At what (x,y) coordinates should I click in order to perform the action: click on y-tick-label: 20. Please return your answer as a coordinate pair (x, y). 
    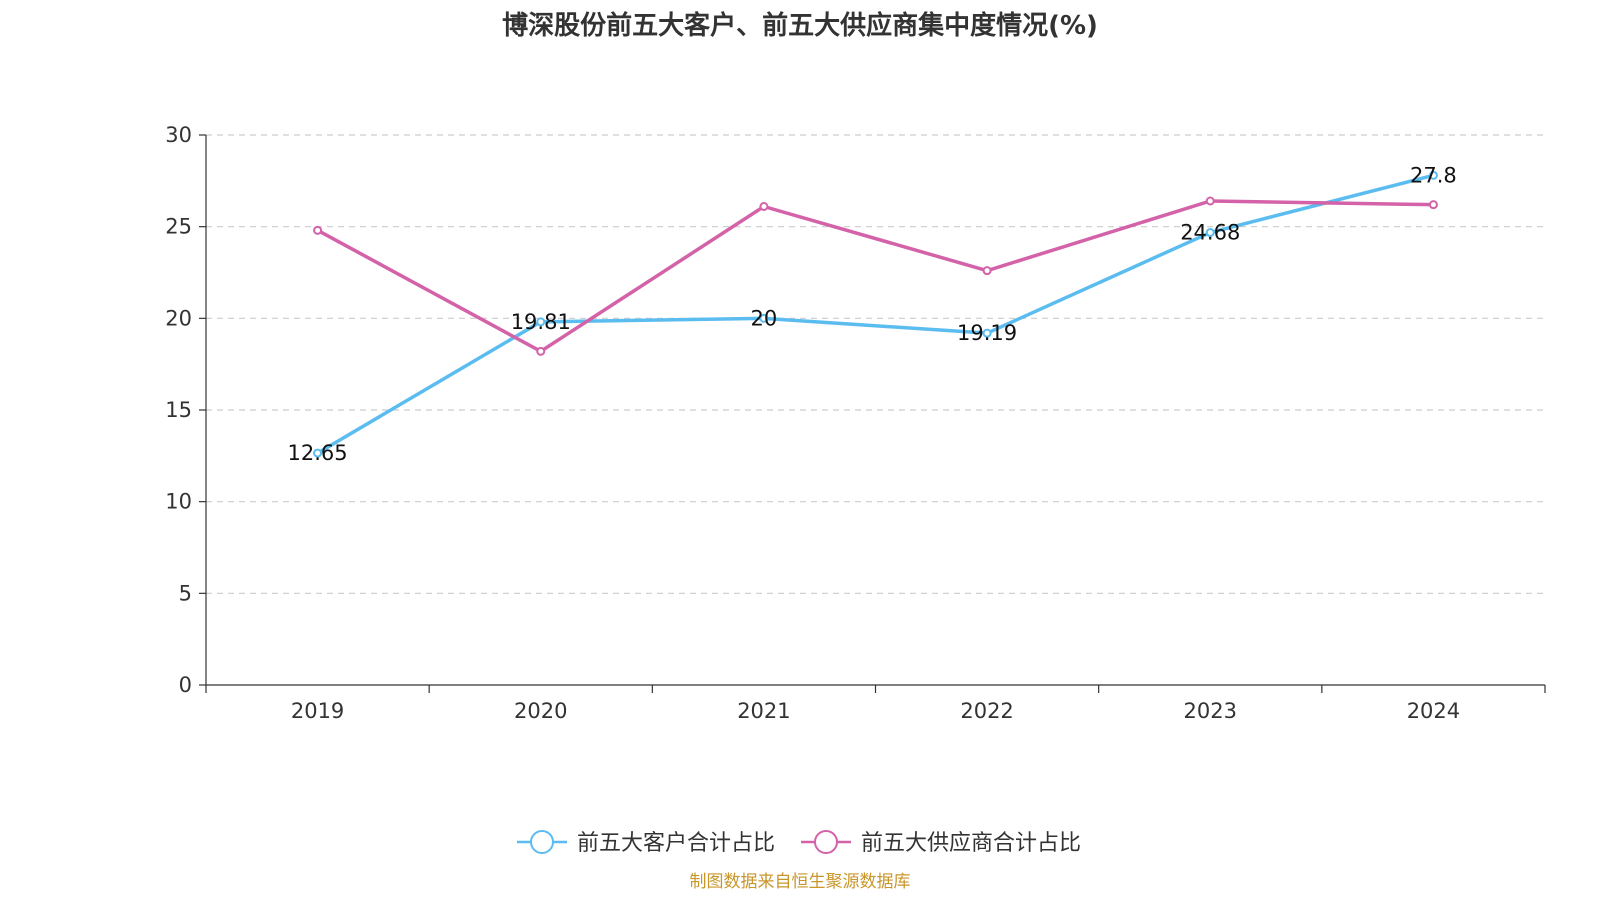
    Looking at the image, I should click on (178, 318).